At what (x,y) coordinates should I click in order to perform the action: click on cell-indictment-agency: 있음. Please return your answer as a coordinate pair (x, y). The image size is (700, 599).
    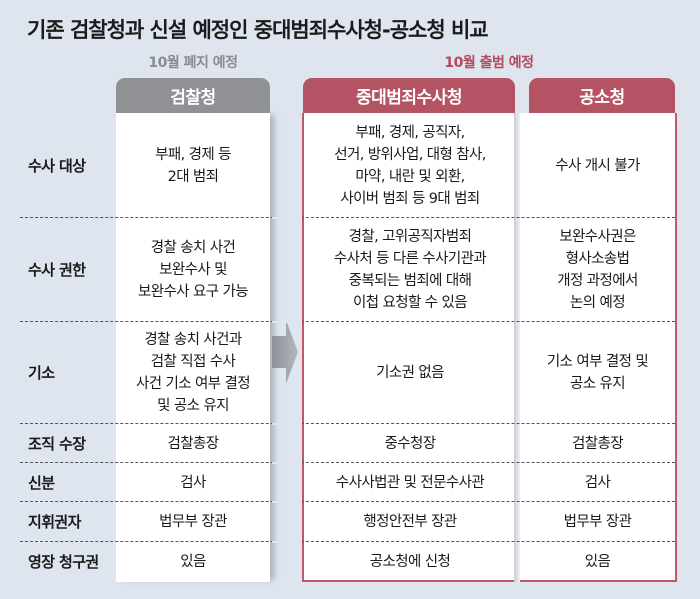
    Looking at the image, I should click on (597, 561).